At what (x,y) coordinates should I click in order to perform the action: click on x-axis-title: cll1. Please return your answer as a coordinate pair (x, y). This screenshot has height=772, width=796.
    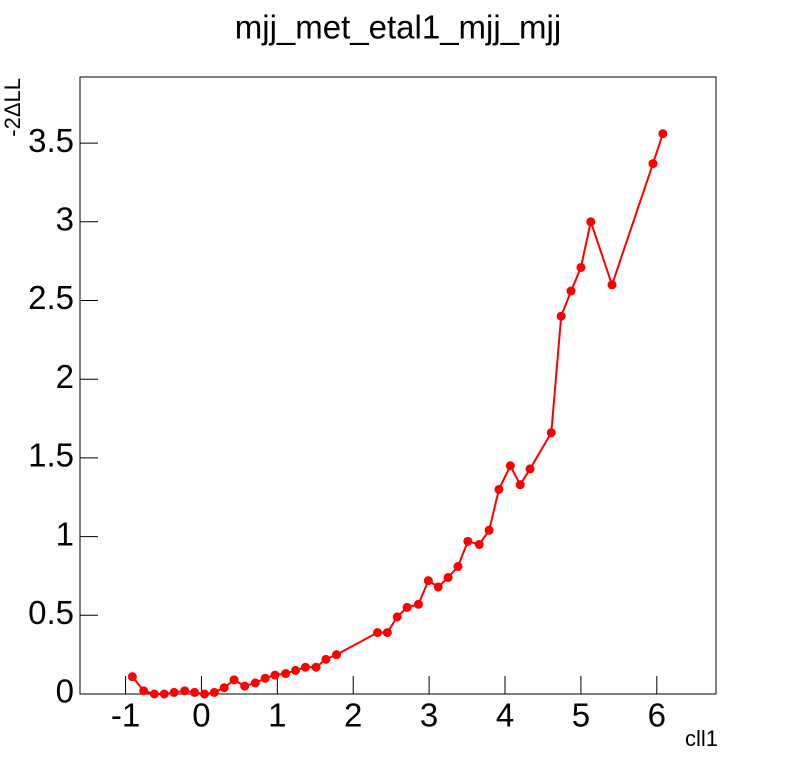
    Looking at the image, I should click on (701, 738).